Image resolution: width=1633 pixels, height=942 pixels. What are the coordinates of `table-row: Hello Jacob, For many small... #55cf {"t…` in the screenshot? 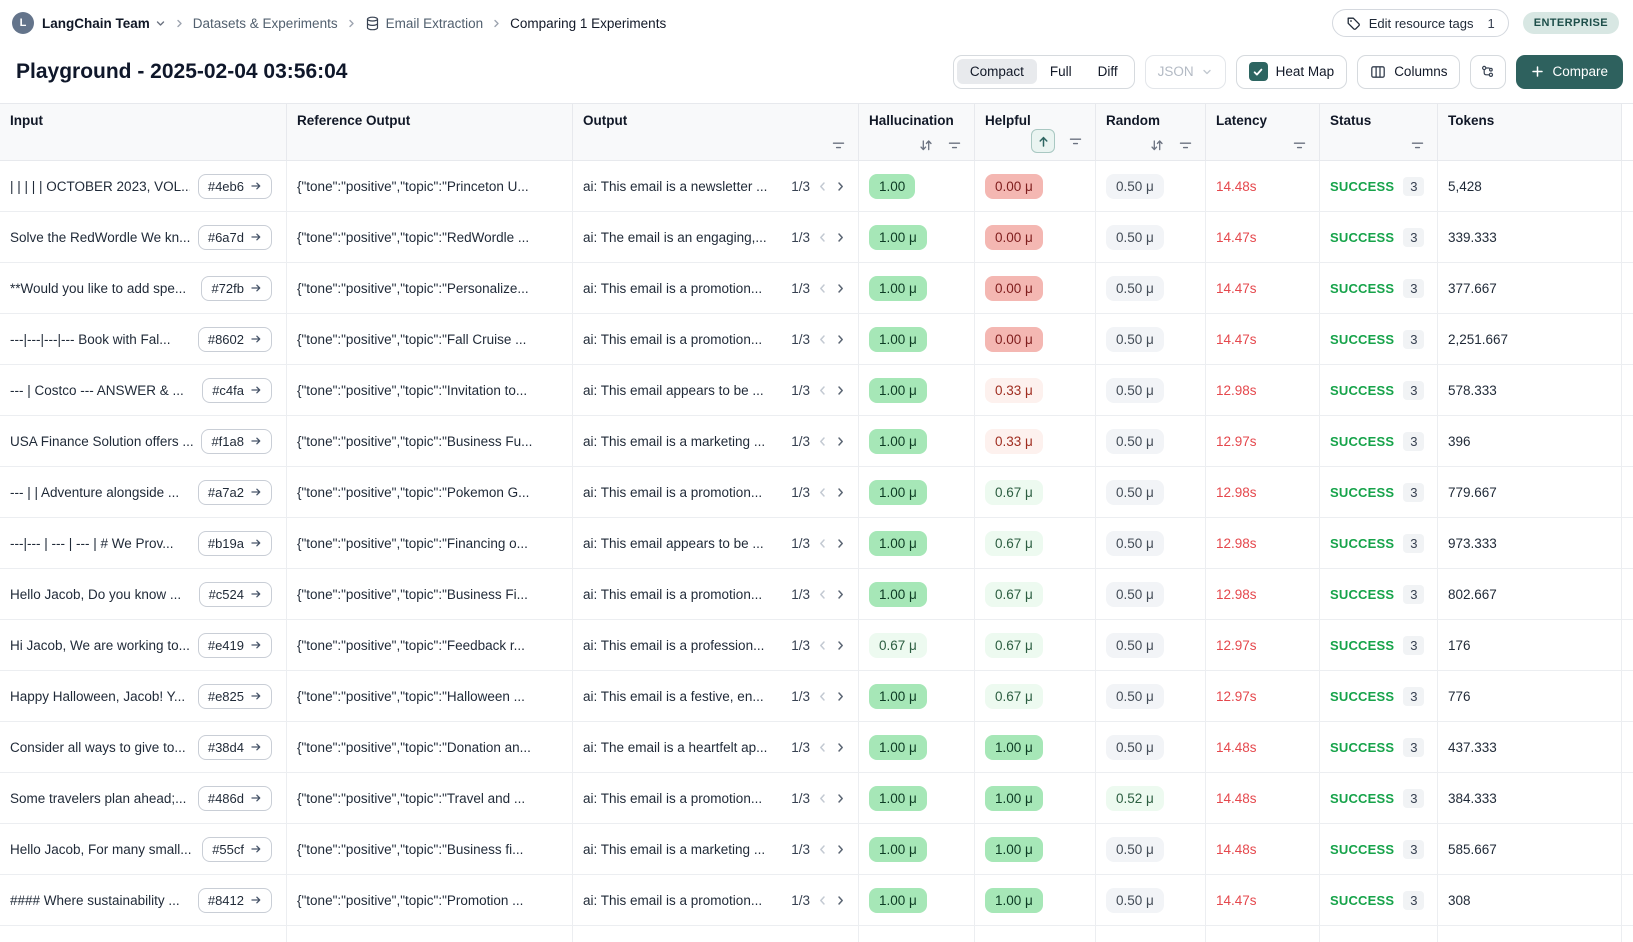 It's located at (816, 849).